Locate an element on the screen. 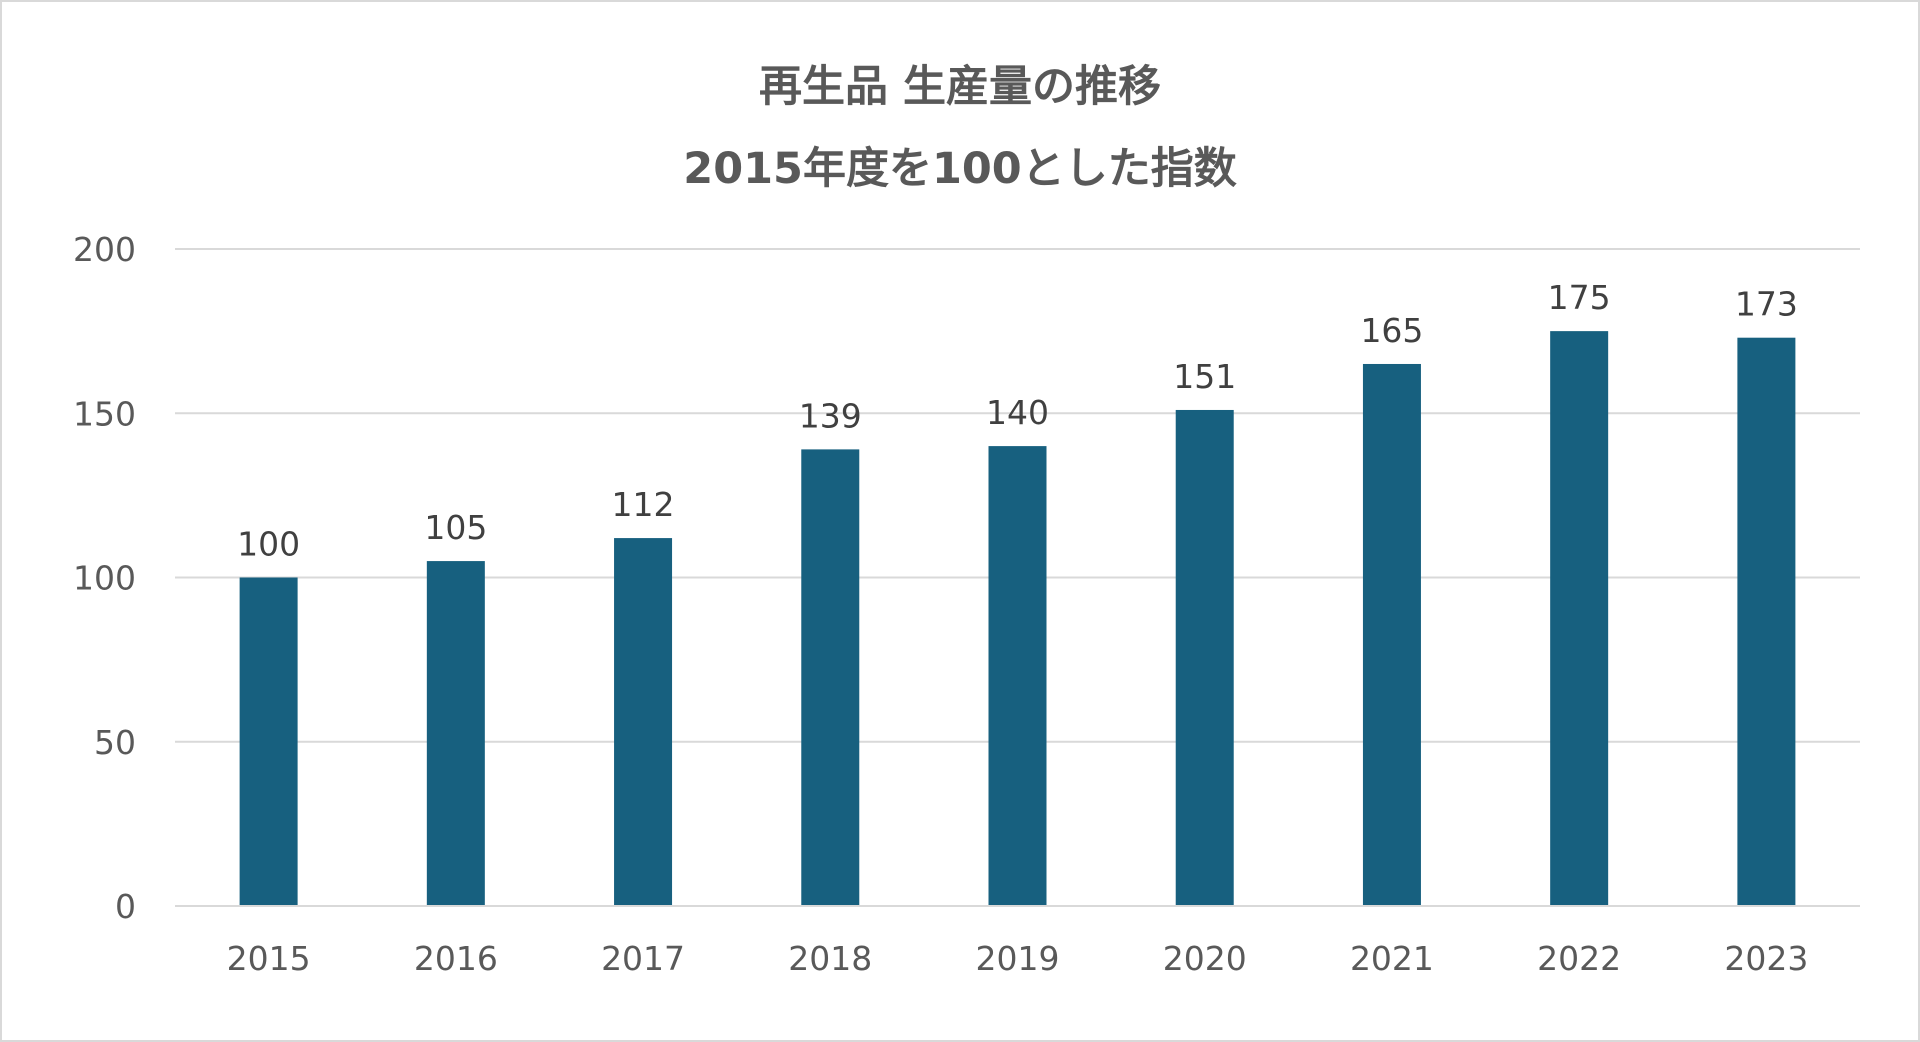 This screenshot has width=1920, height=1042. data-label-2020: 151 is located at coordinates (1204, 376).